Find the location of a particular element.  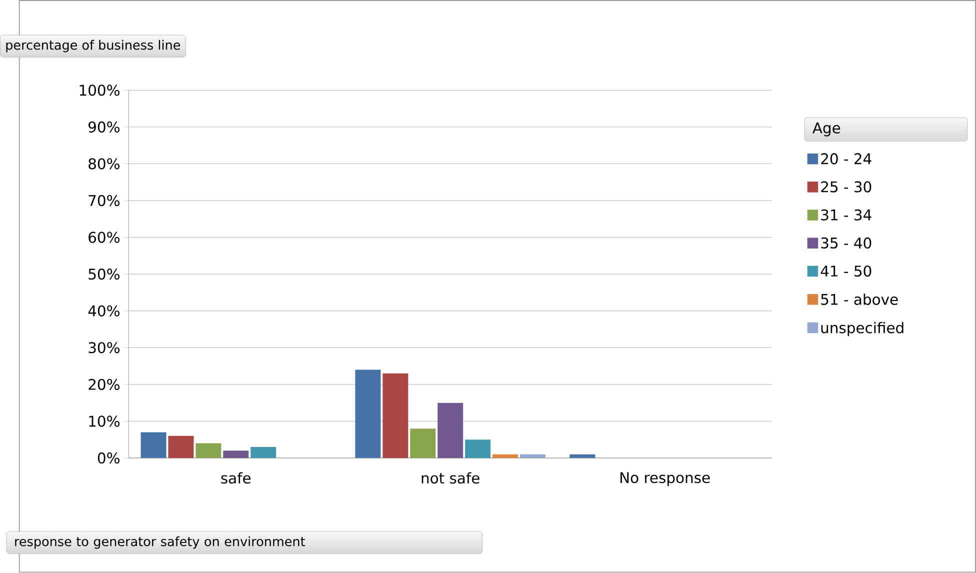

y-tick-label: 100% is located at coordinates (100, 90).